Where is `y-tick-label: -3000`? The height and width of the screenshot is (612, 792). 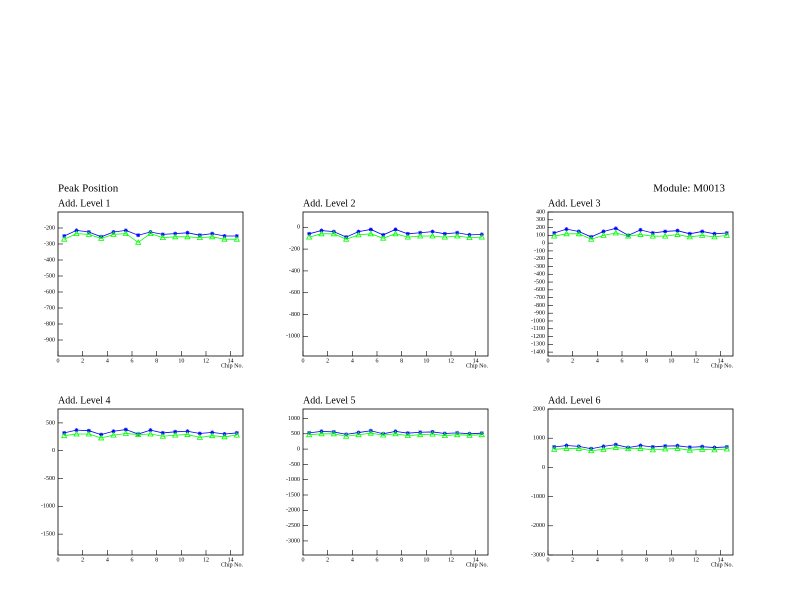
y-tick-label: -3000 is located at coordinates (538, 555).